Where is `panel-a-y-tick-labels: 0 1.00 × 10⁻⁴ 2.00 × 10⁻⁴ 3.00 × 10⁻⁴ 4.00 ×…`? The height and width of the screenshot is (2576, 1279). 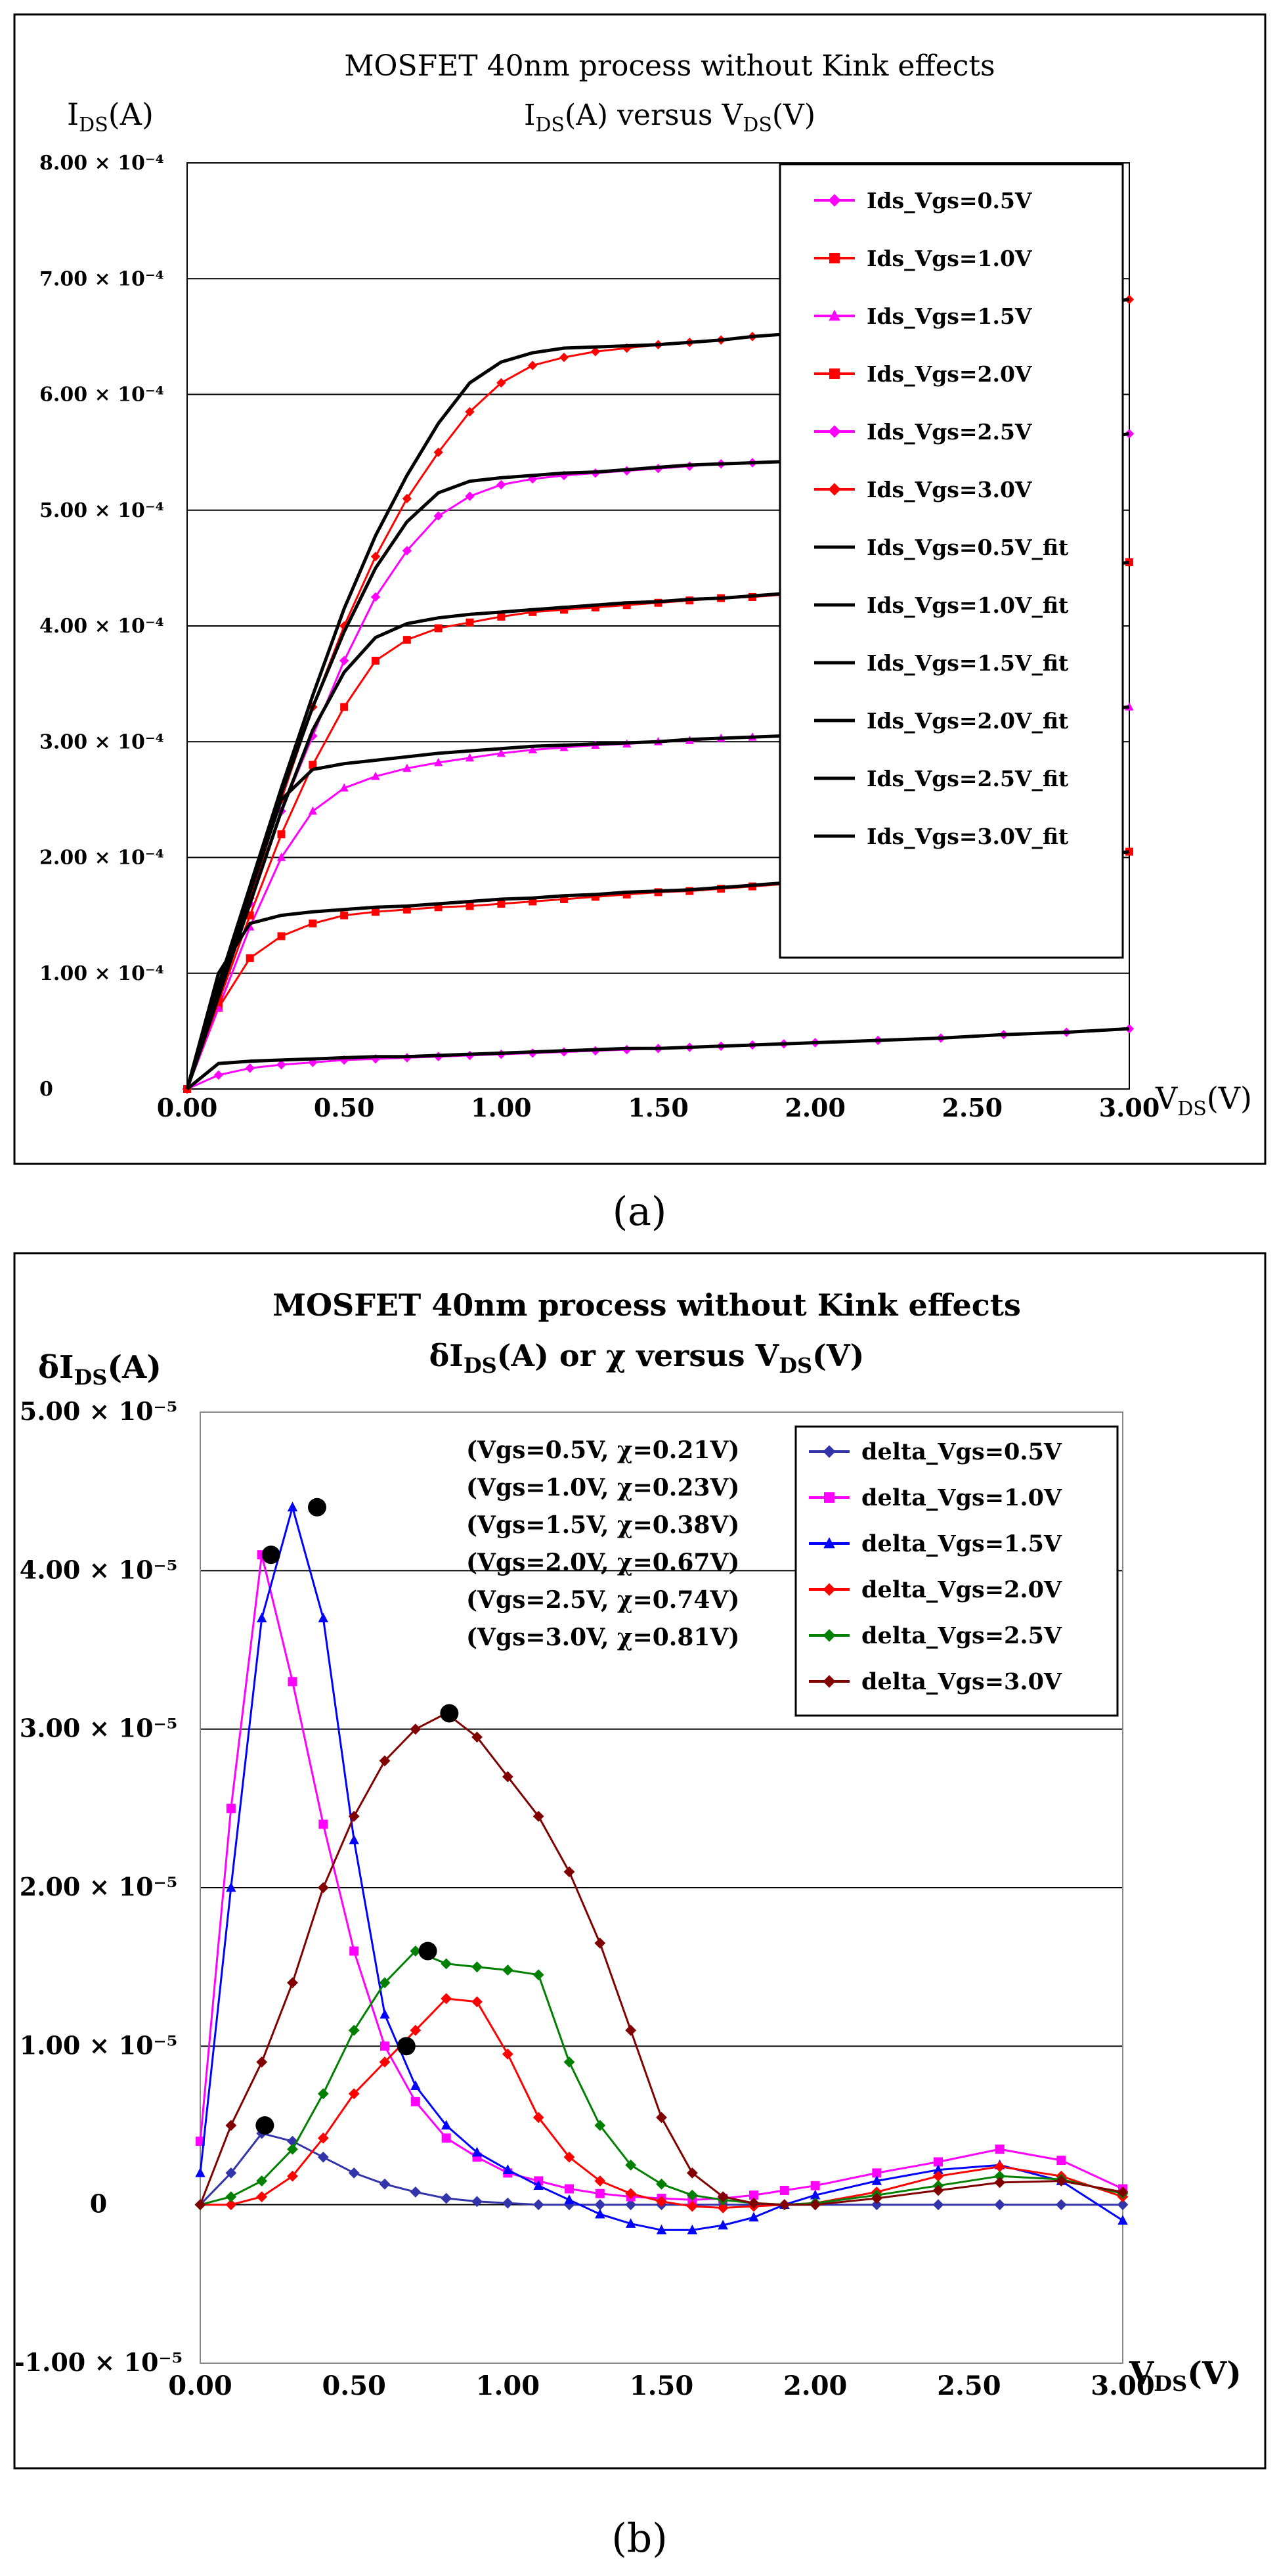 panel-a-y-tick-labels: 0 1.00 × 10⁻⁴ 2.00 × 10⁻⁴ 3.00 × 10⁻⁴ 4.00 ×… is located at coordinates (101, 626).